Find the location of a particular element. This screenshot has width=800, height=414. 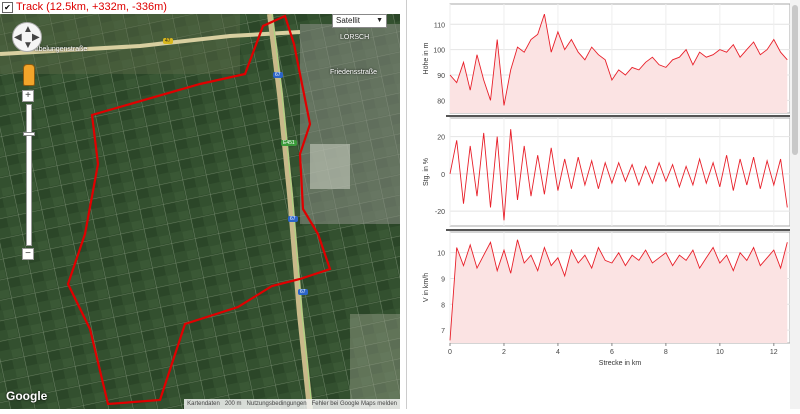

pan-right-icon: ▶ is located at coordinates (36, 37).